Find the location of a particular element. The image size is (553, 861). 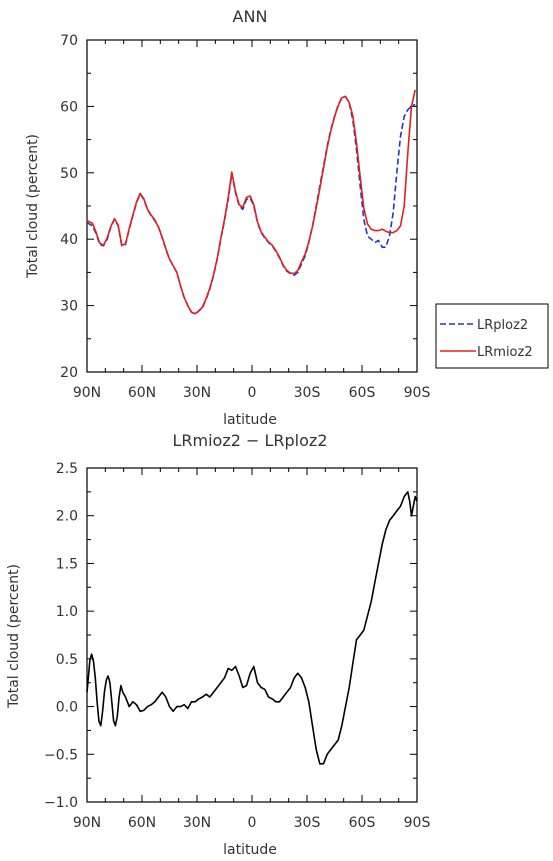

bottom-y-tick-label: 1.0 is located at coordinates (67, 612).